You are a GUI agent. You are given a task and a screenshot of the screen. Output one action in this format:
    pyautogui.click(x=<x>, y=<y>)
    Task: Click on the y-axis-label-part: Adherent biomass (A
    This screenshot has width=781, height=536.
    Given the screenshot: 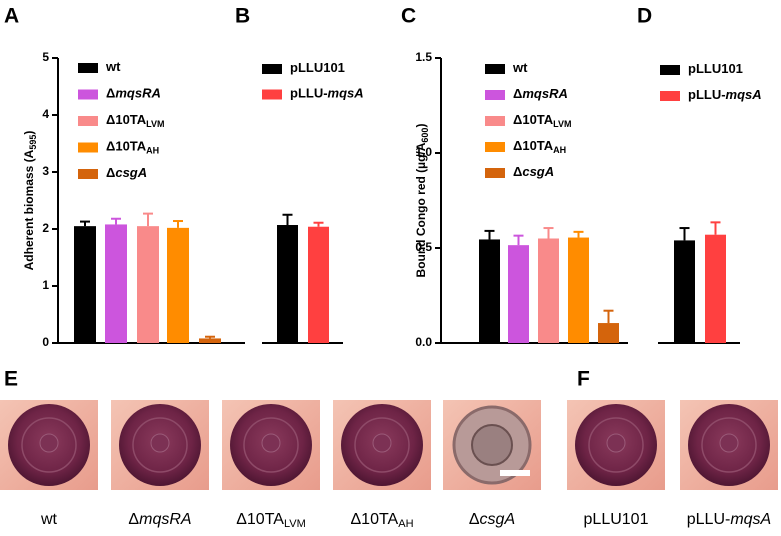 What is the action you would take?
    pyautogui.click(x=29, y=209)
    